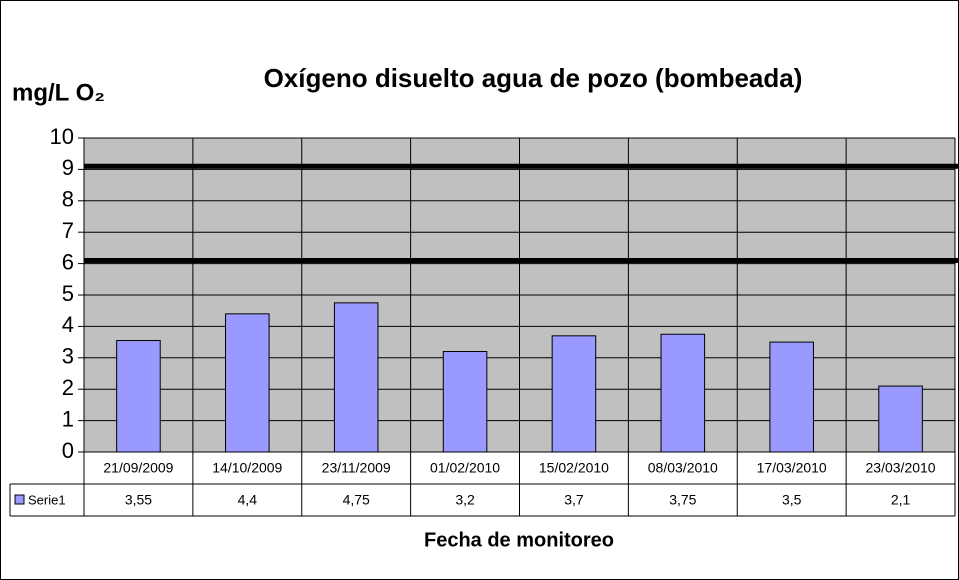 Image resolution: width=959 pixels, height=580 pixels. I want to click on x-tick-label: 23/03/2010, so click(901, 468).